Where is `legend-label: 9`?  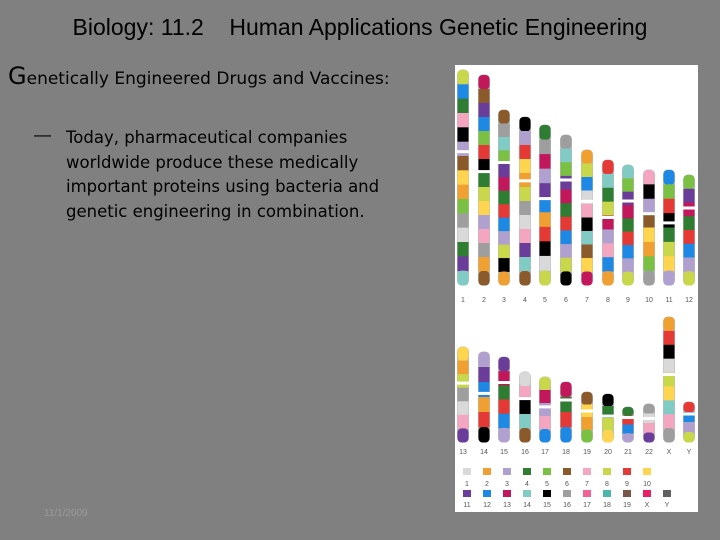
legend-label: 9 is located at coordinates (627, 484).